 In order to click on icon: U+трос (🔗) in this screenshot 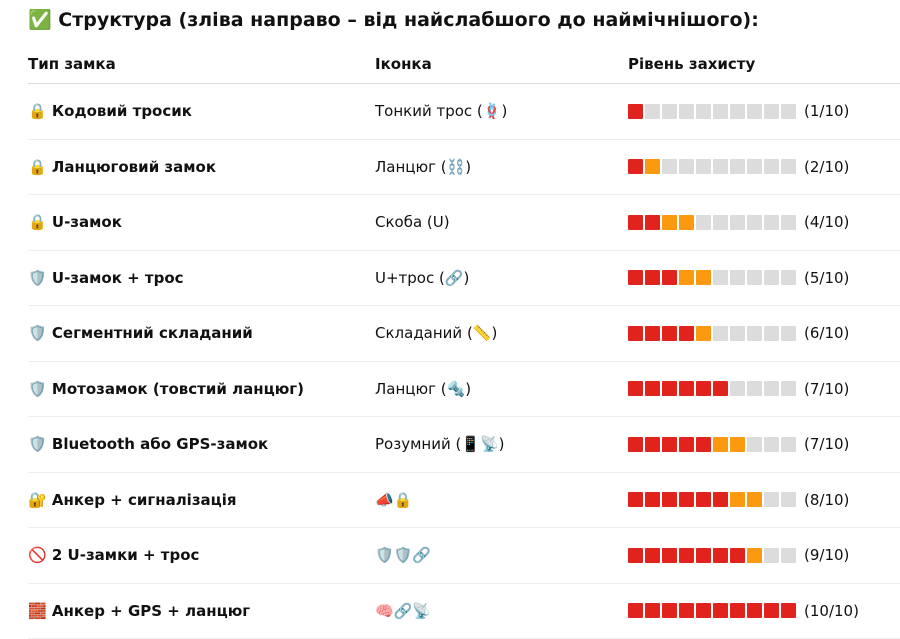, I will do `click(422, 278)`.